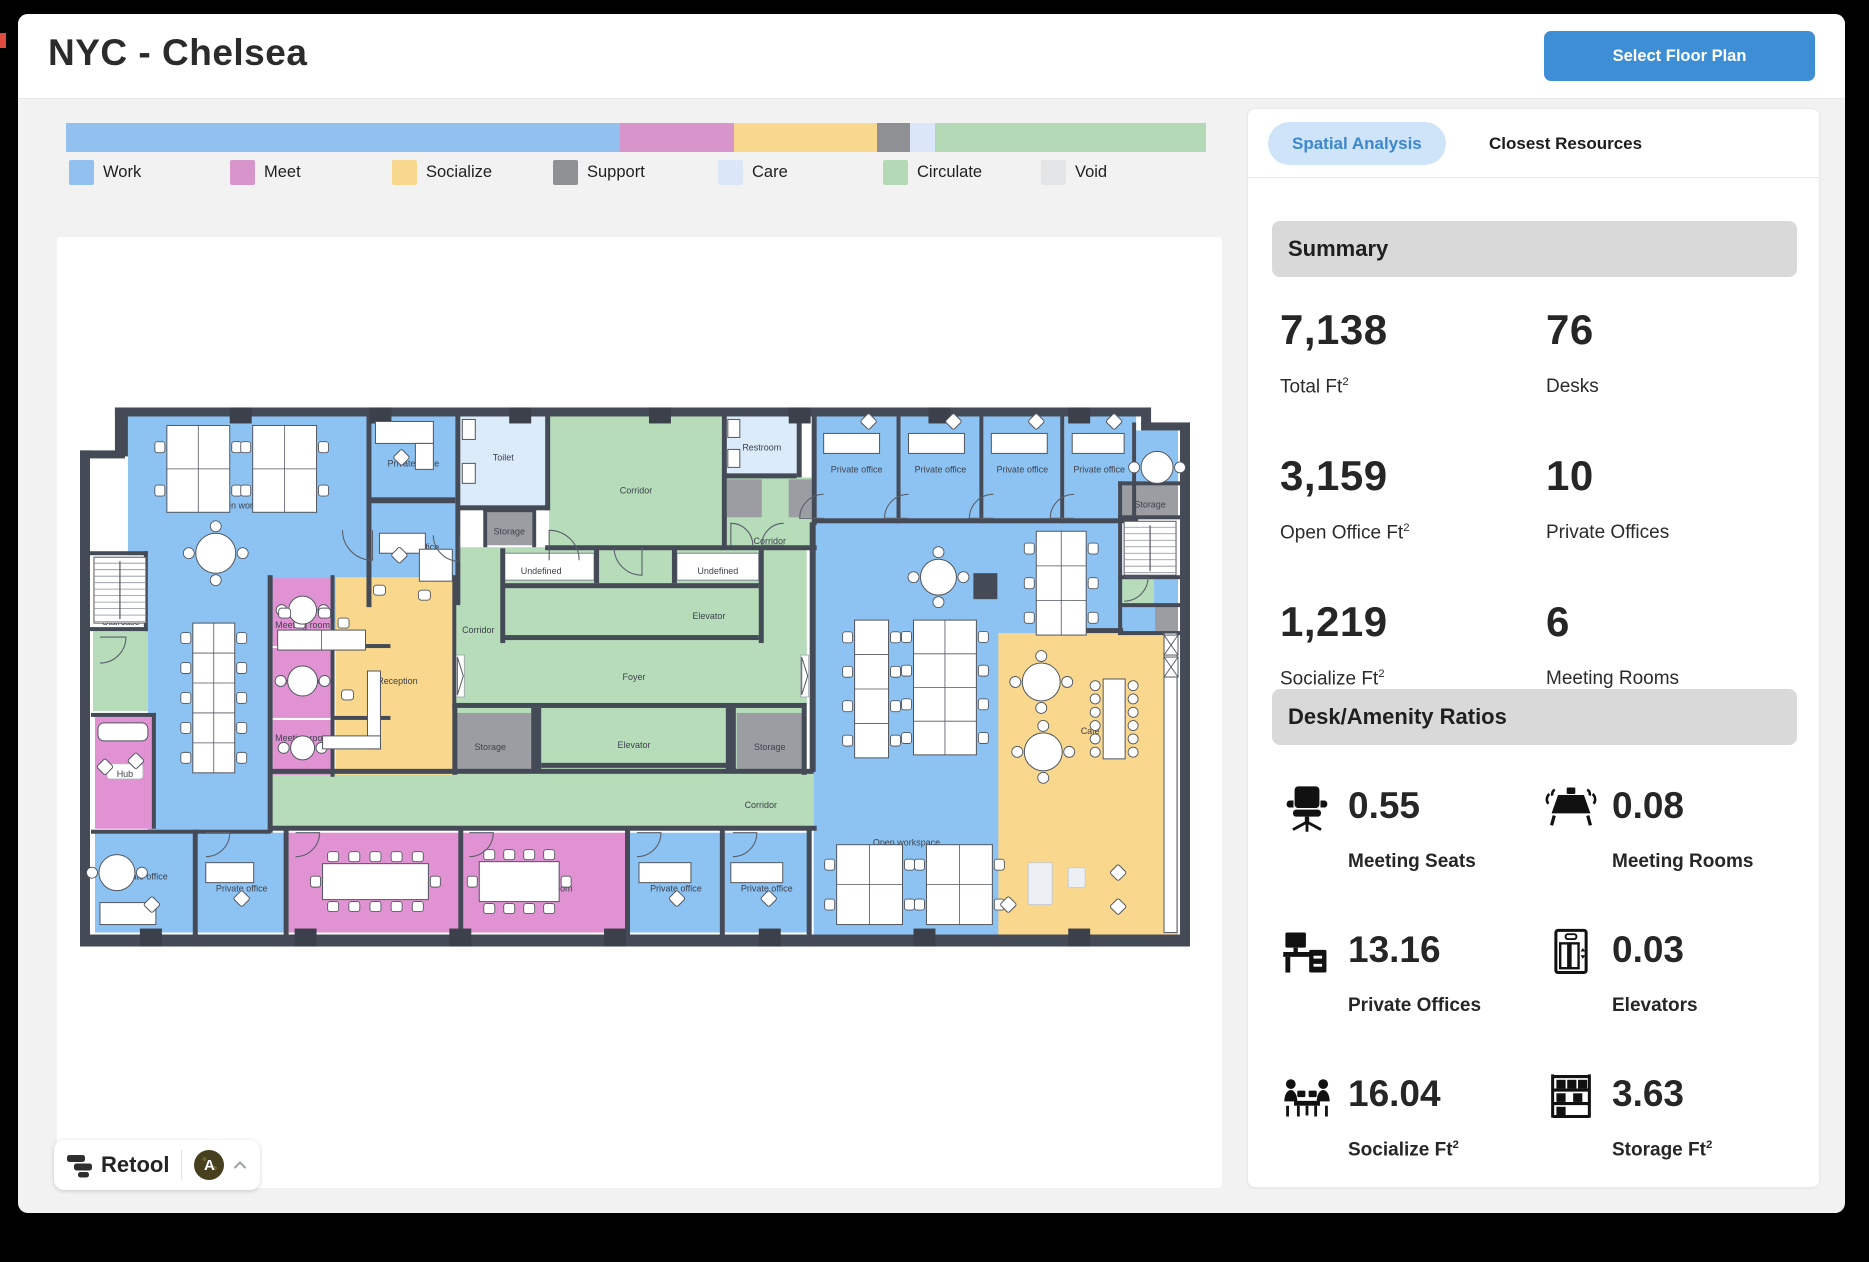 This screenshot has height=1262, width=1869. What do you see at coordinates (1662, 1150) in the screenshot?
I see `ratio-label: Storage Ft2` at bounding box center [1662, 1150].